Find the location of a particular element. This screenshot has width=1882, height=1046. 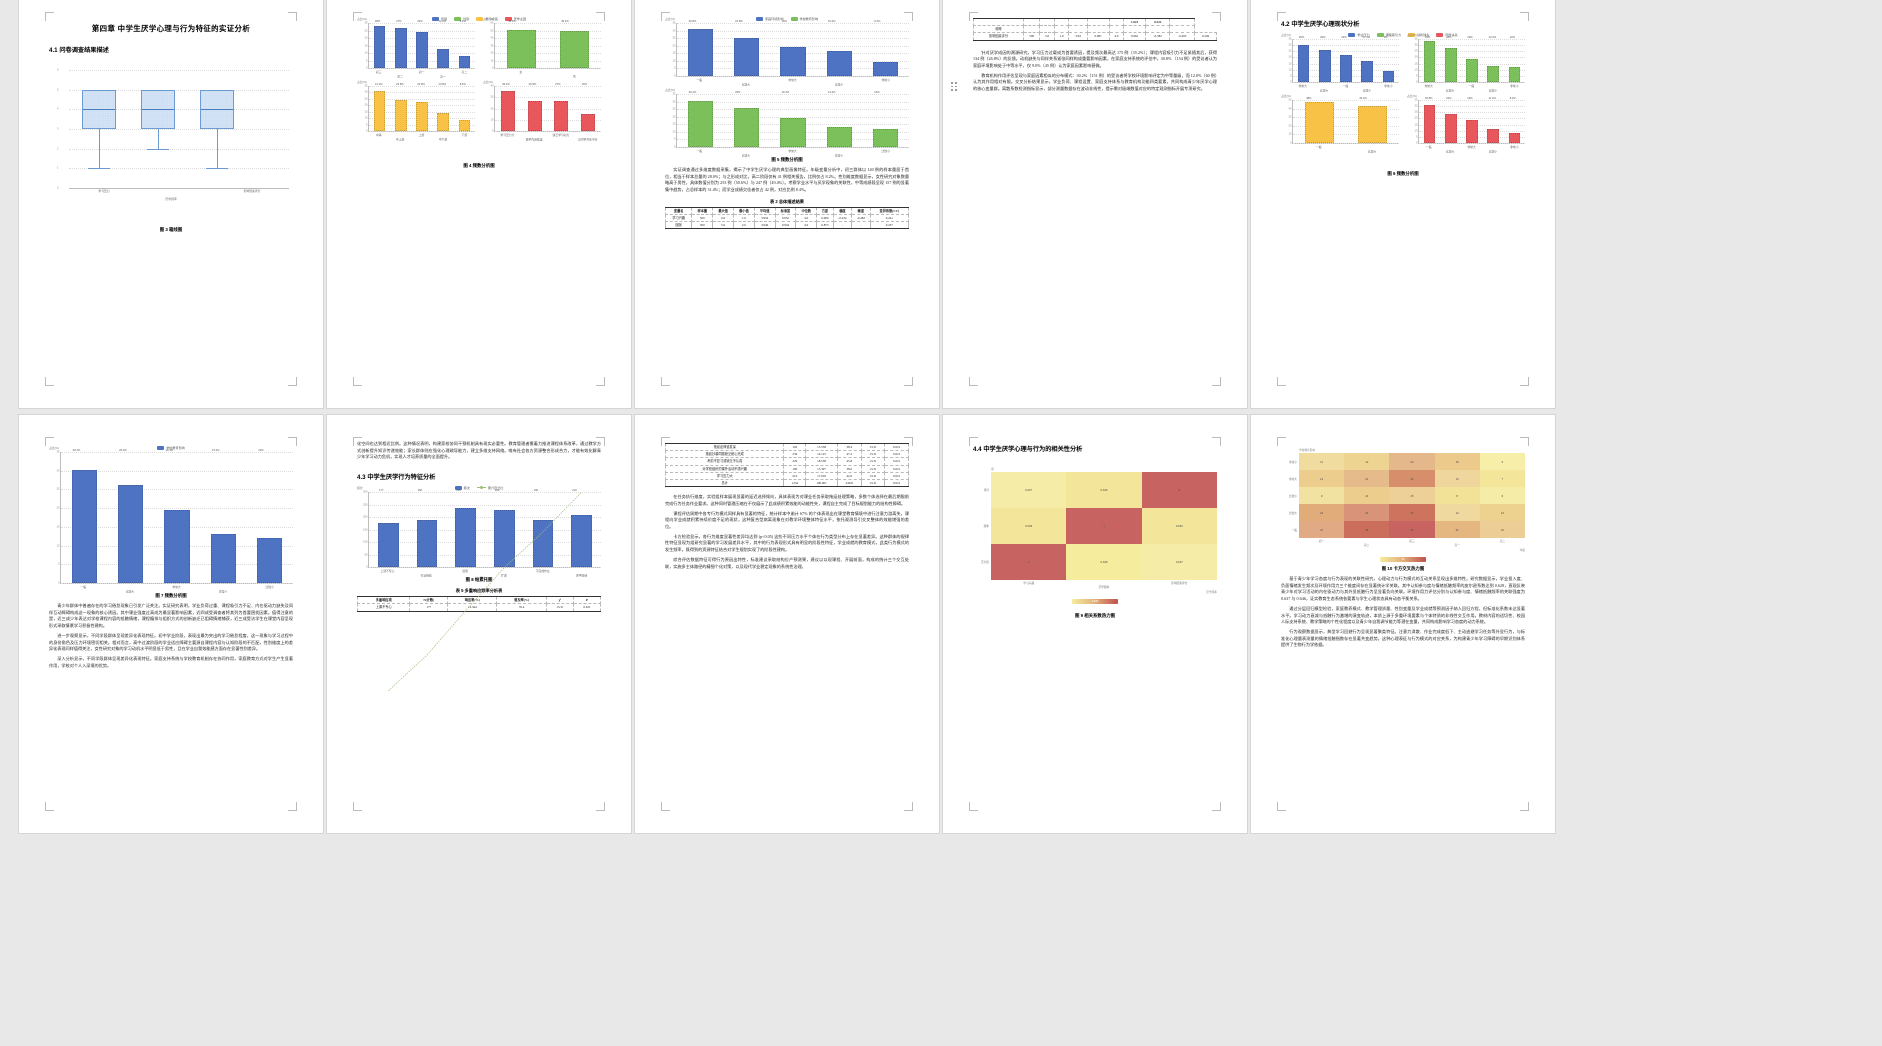

bar-value-label: 8.2% is located at coordinates (1512, 98).